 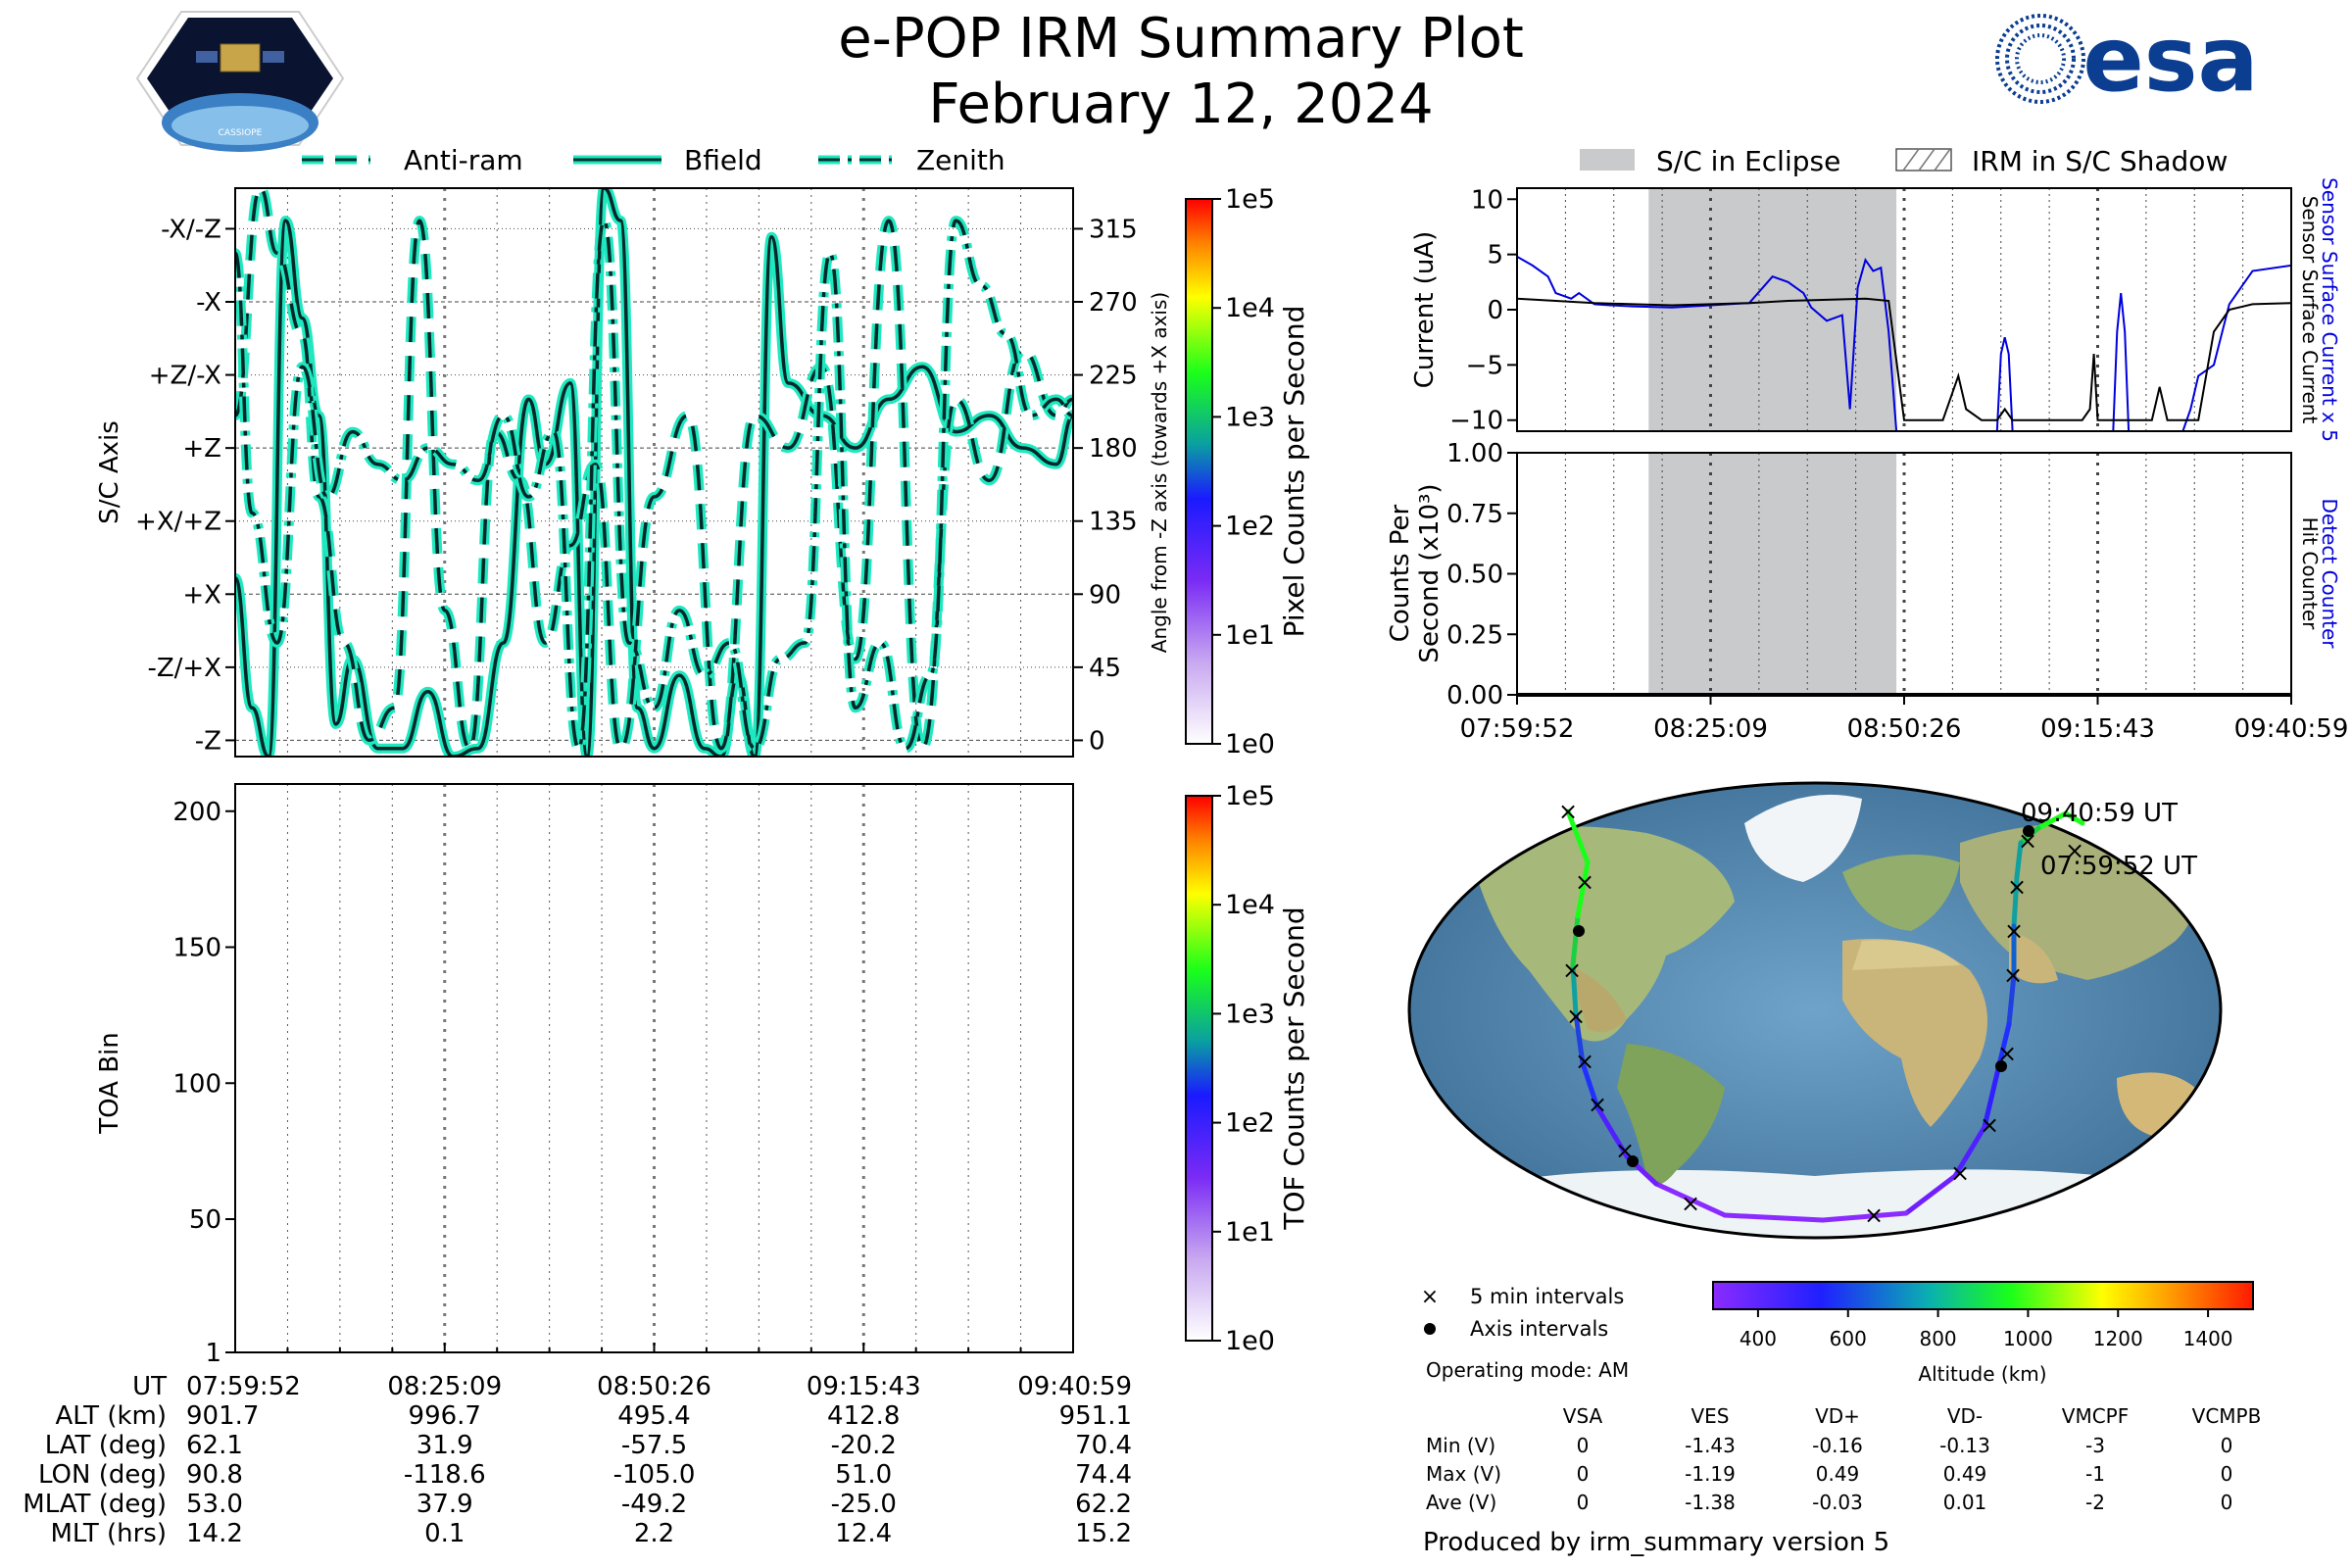 What do you see at coordinates (1474, 453) in the screenshot?
I see `counts-ytick-label: 1.00` at bounding box center [1474, 453].